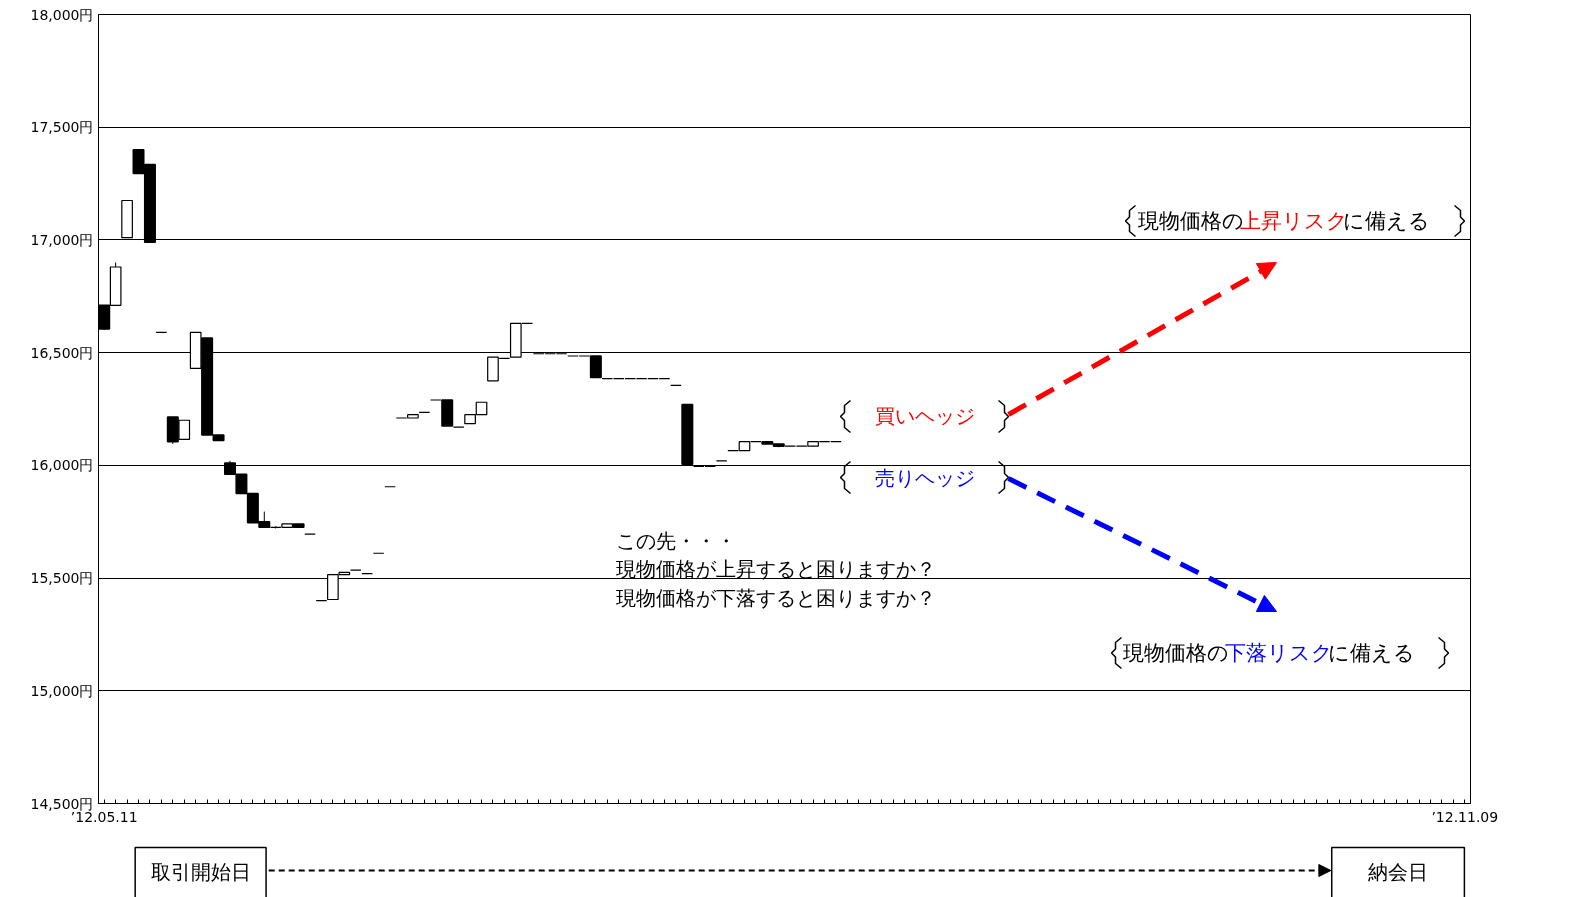 The image size is (1572, 897). What do you see at coordinates (62, 465) in the screenshot?
I see `y-tick-label: 16,000円` at bounding box center [62, 465].